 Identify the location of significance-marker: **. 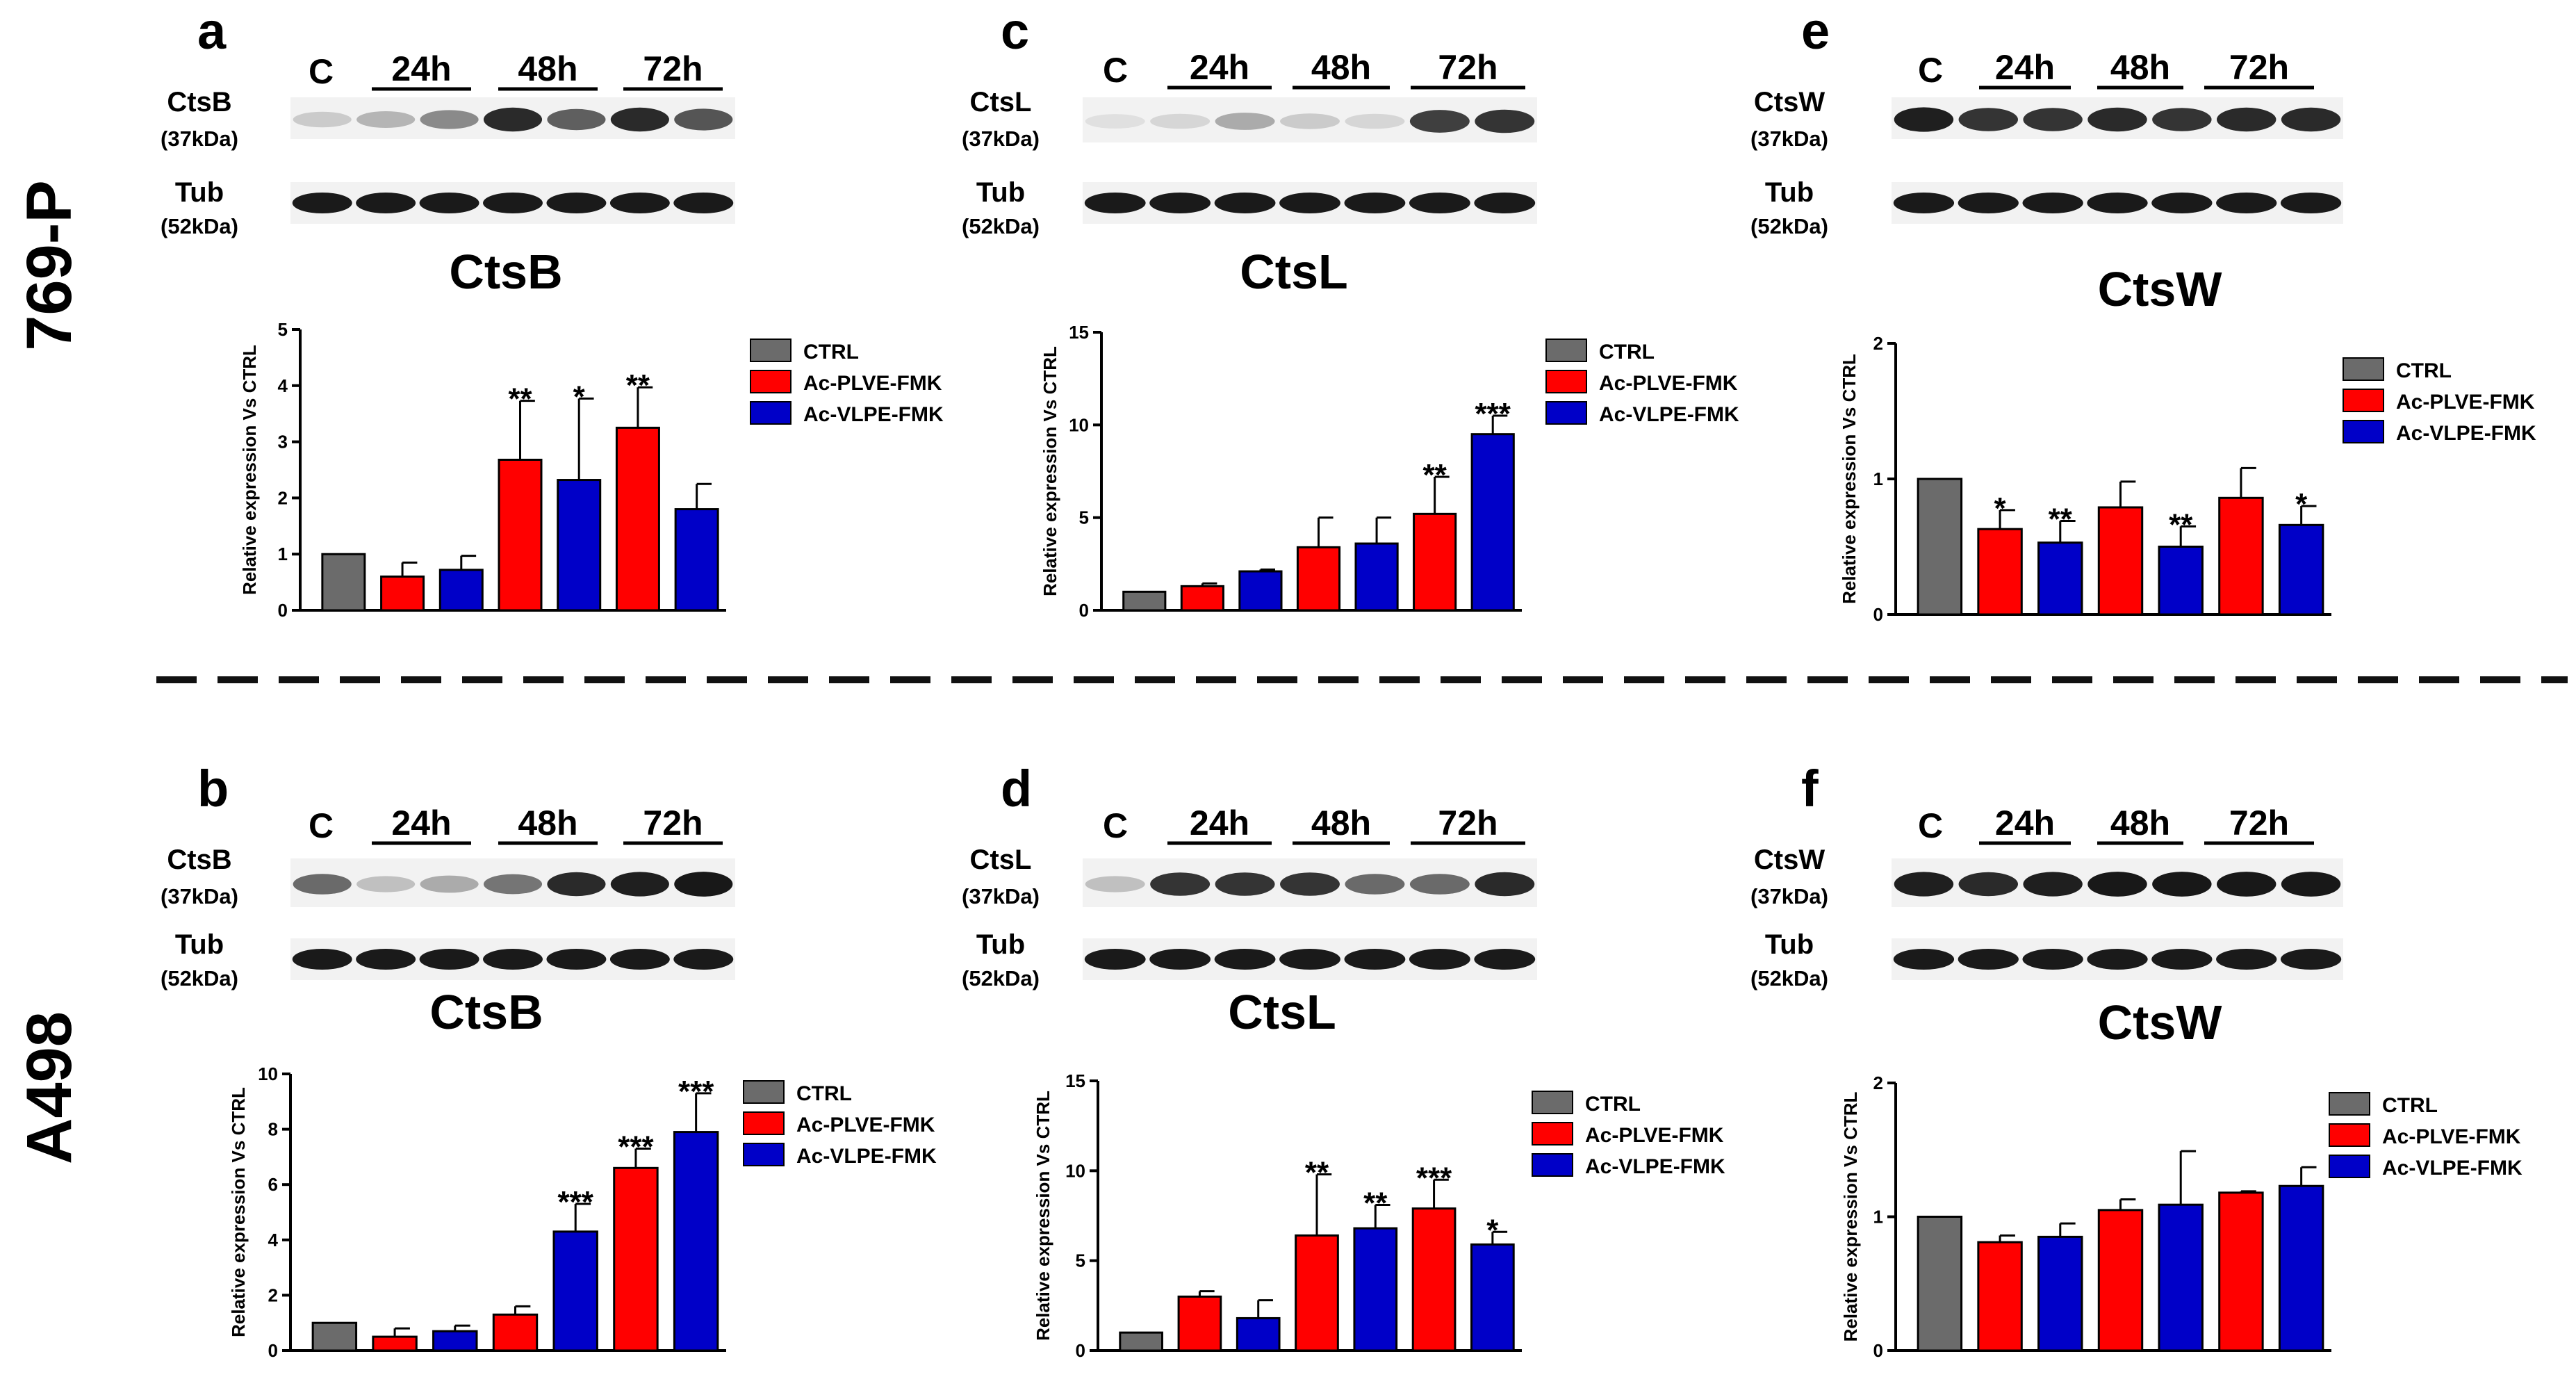
(1435, 475).